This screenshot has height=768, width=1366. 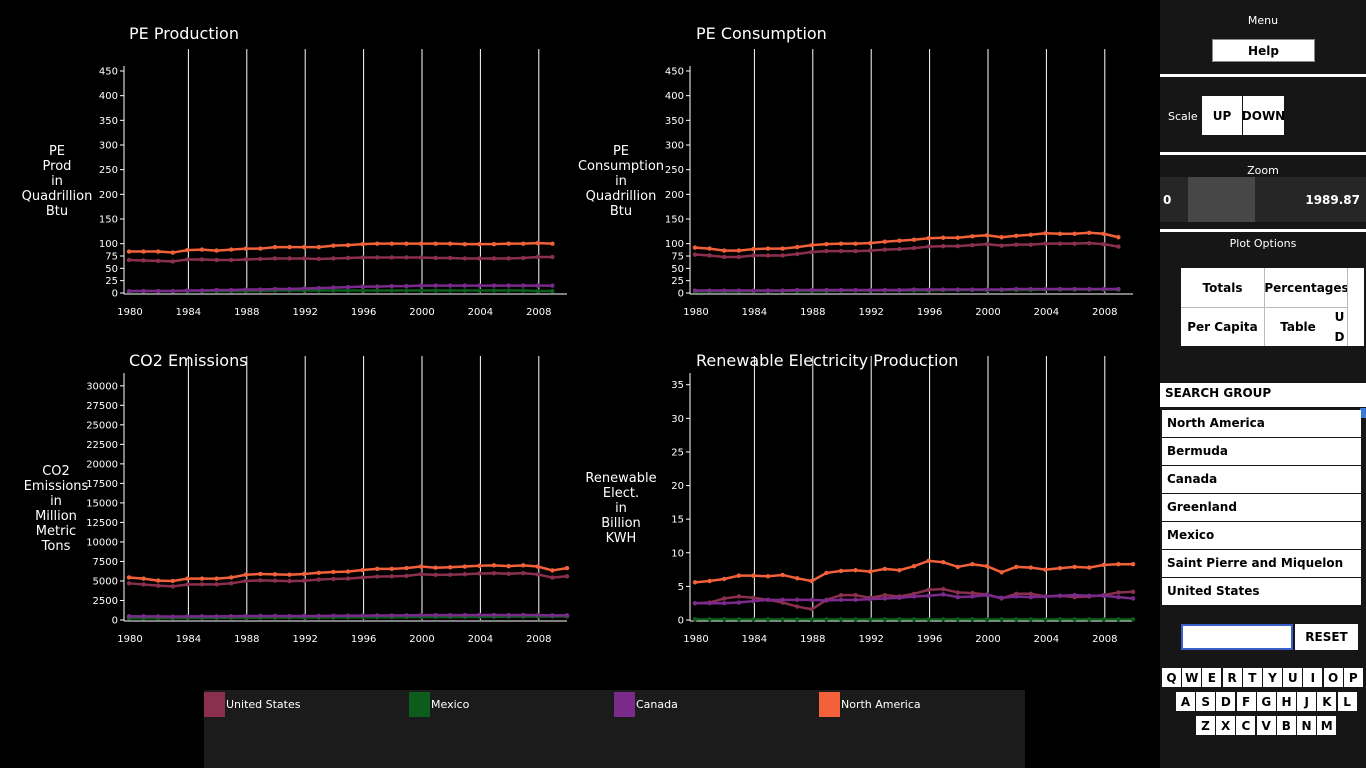 What do you see at coordinates (1266, 725) in the screenshot?
I see `key-v: V` at bounding box center [1266, 725].